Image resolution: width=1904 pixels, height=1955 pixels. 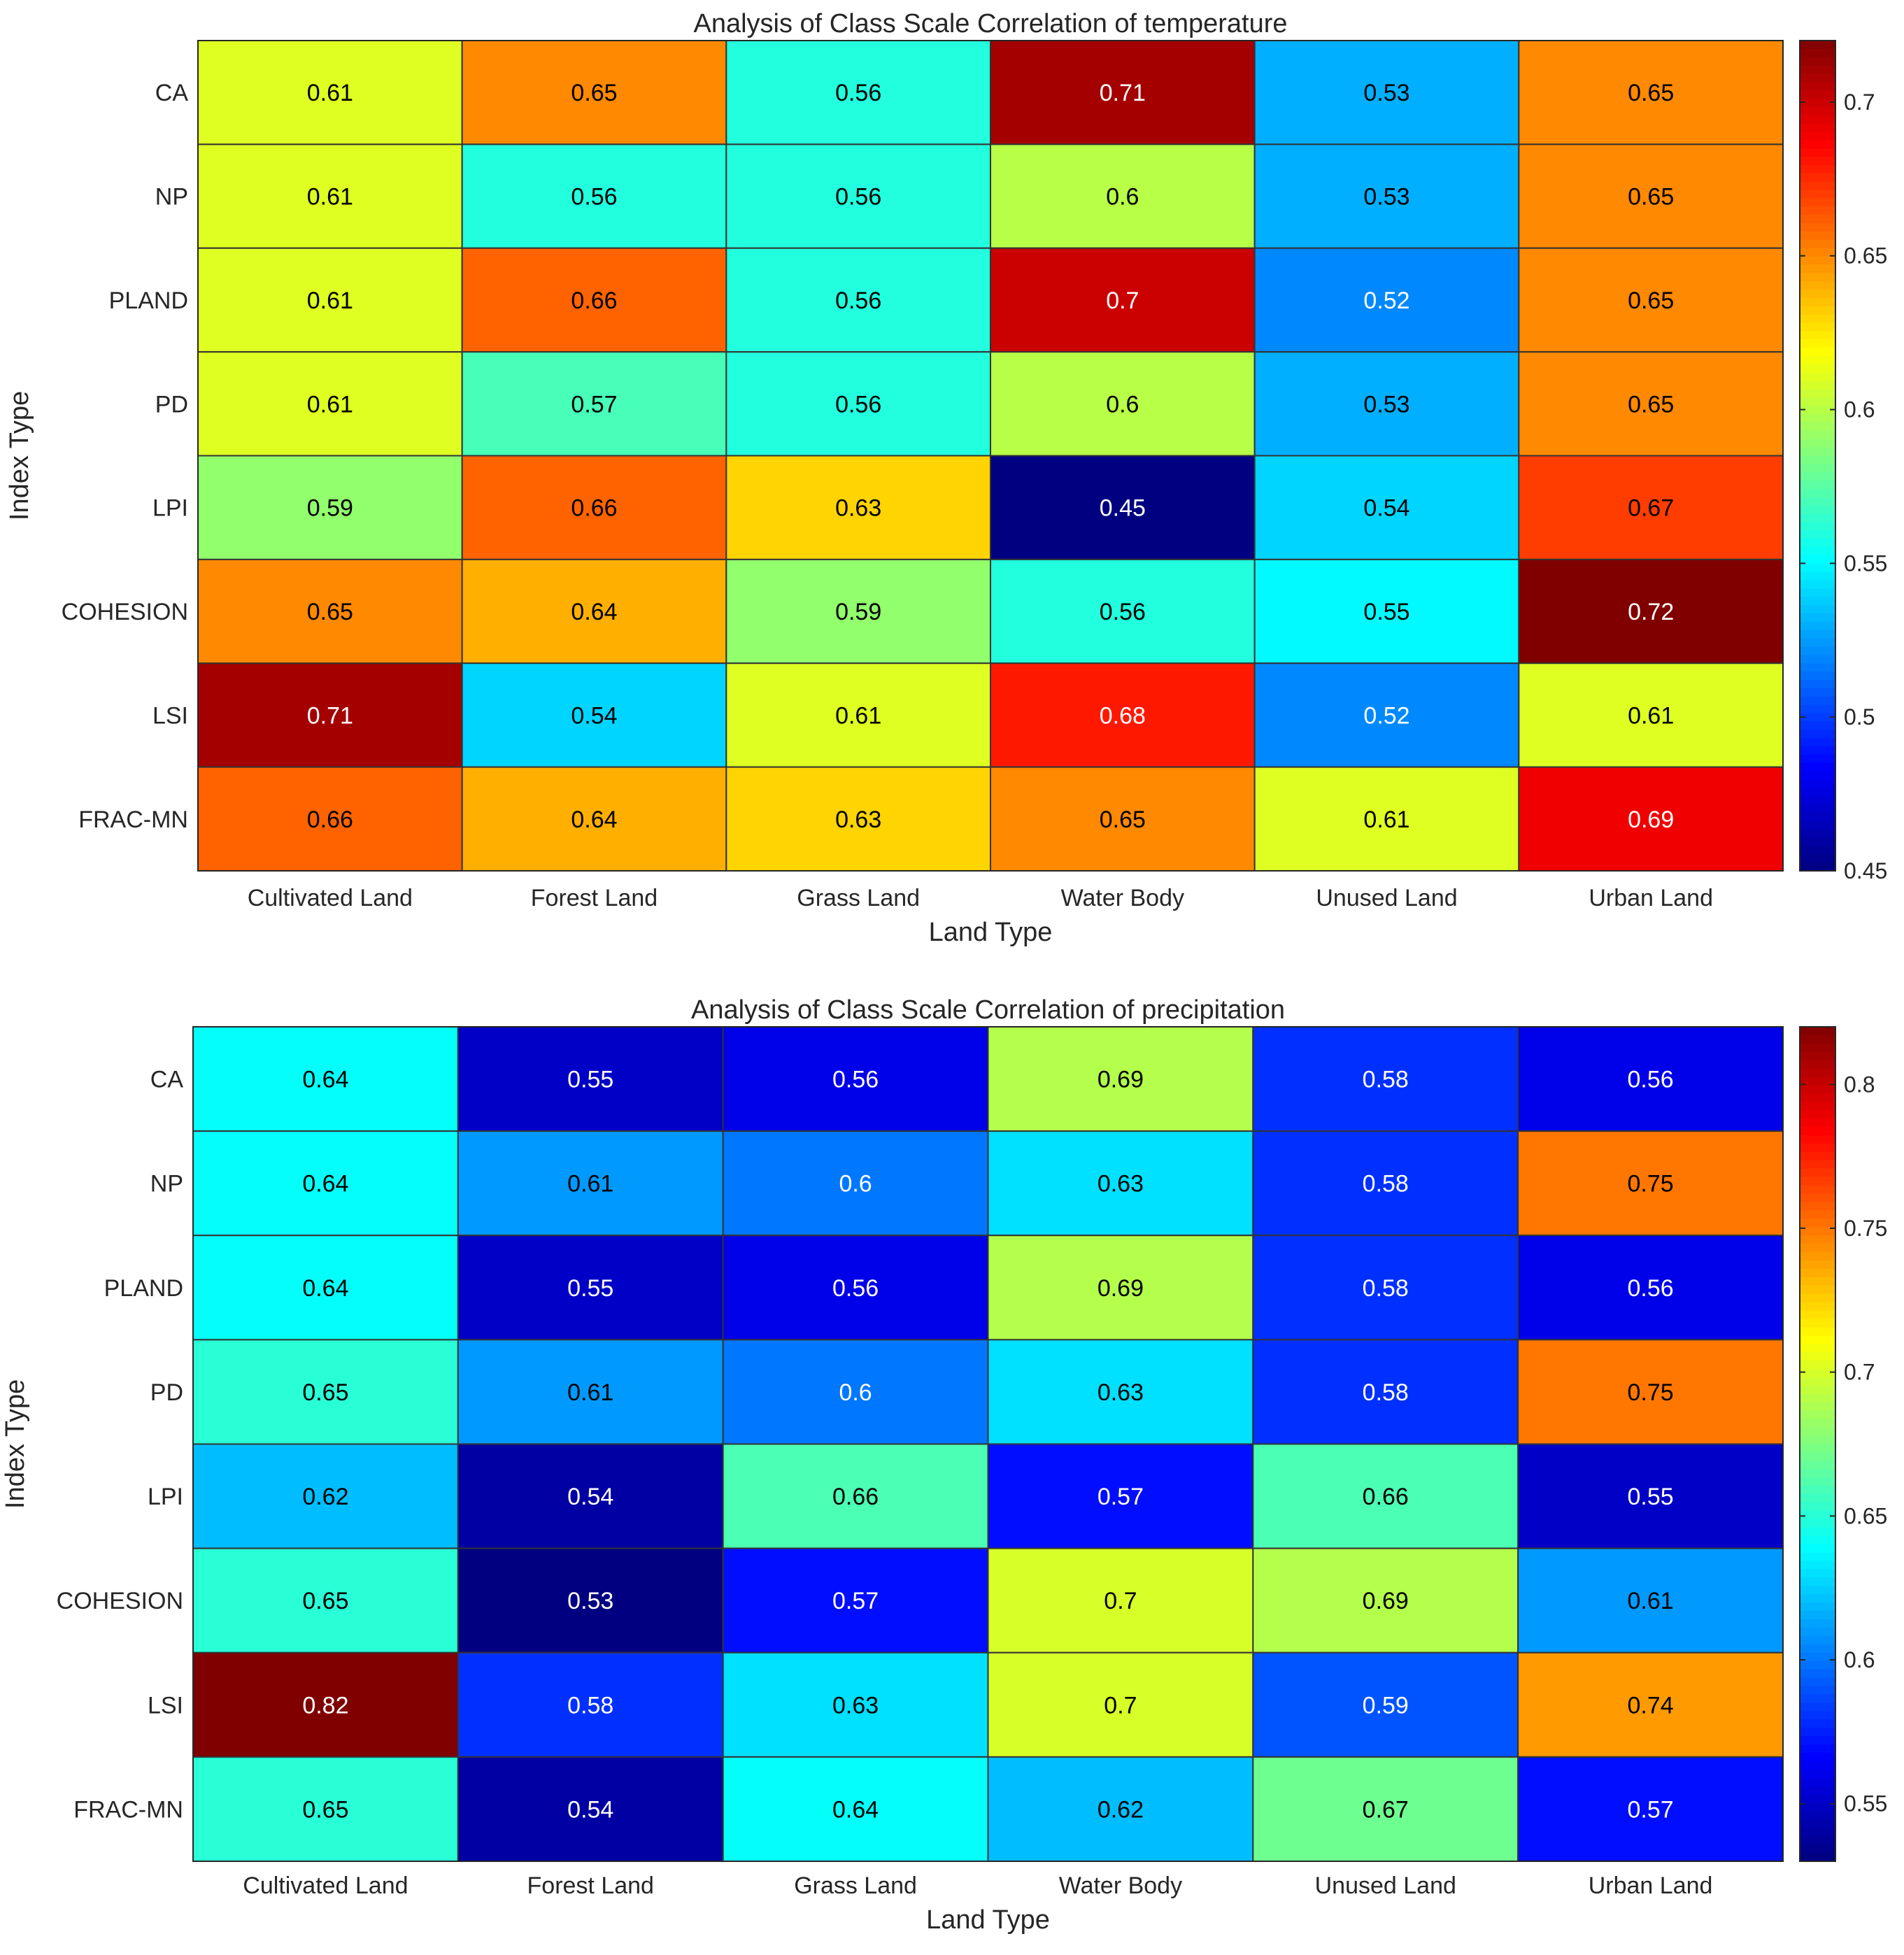 What do you see at coordinates (1122, 301) in the screenshot?
I see `cell-value-label: 0.7` at bounding box center [1122, 301].